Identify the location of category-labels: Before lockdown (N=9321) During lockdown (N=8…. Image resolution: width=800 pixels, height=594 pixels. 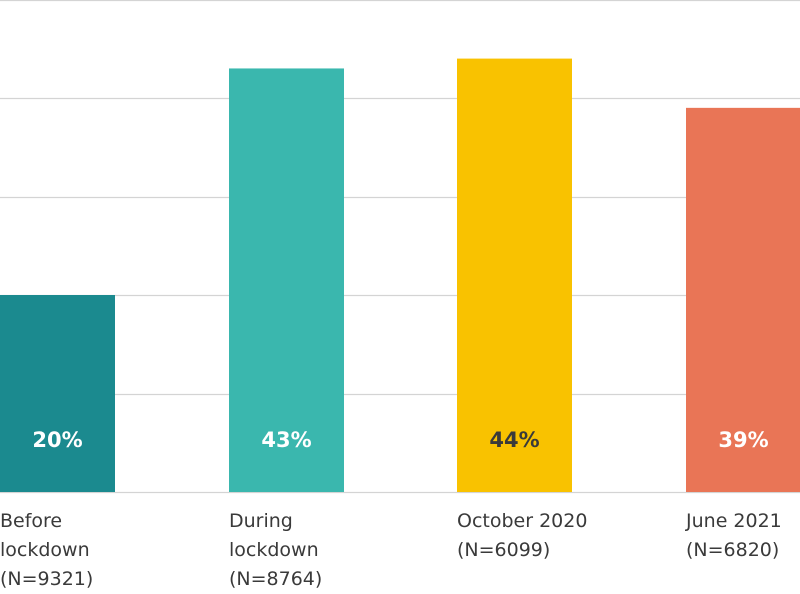
(391, 550).